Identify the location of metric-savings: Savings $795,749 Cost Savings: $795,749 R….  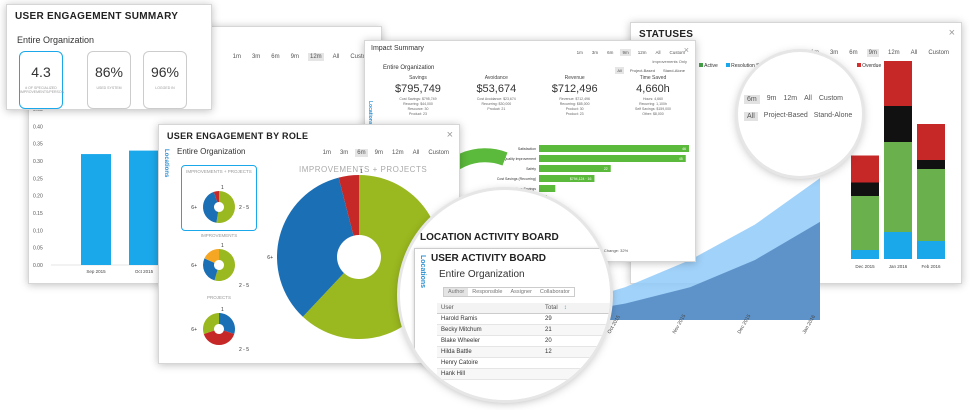
(418, 95).